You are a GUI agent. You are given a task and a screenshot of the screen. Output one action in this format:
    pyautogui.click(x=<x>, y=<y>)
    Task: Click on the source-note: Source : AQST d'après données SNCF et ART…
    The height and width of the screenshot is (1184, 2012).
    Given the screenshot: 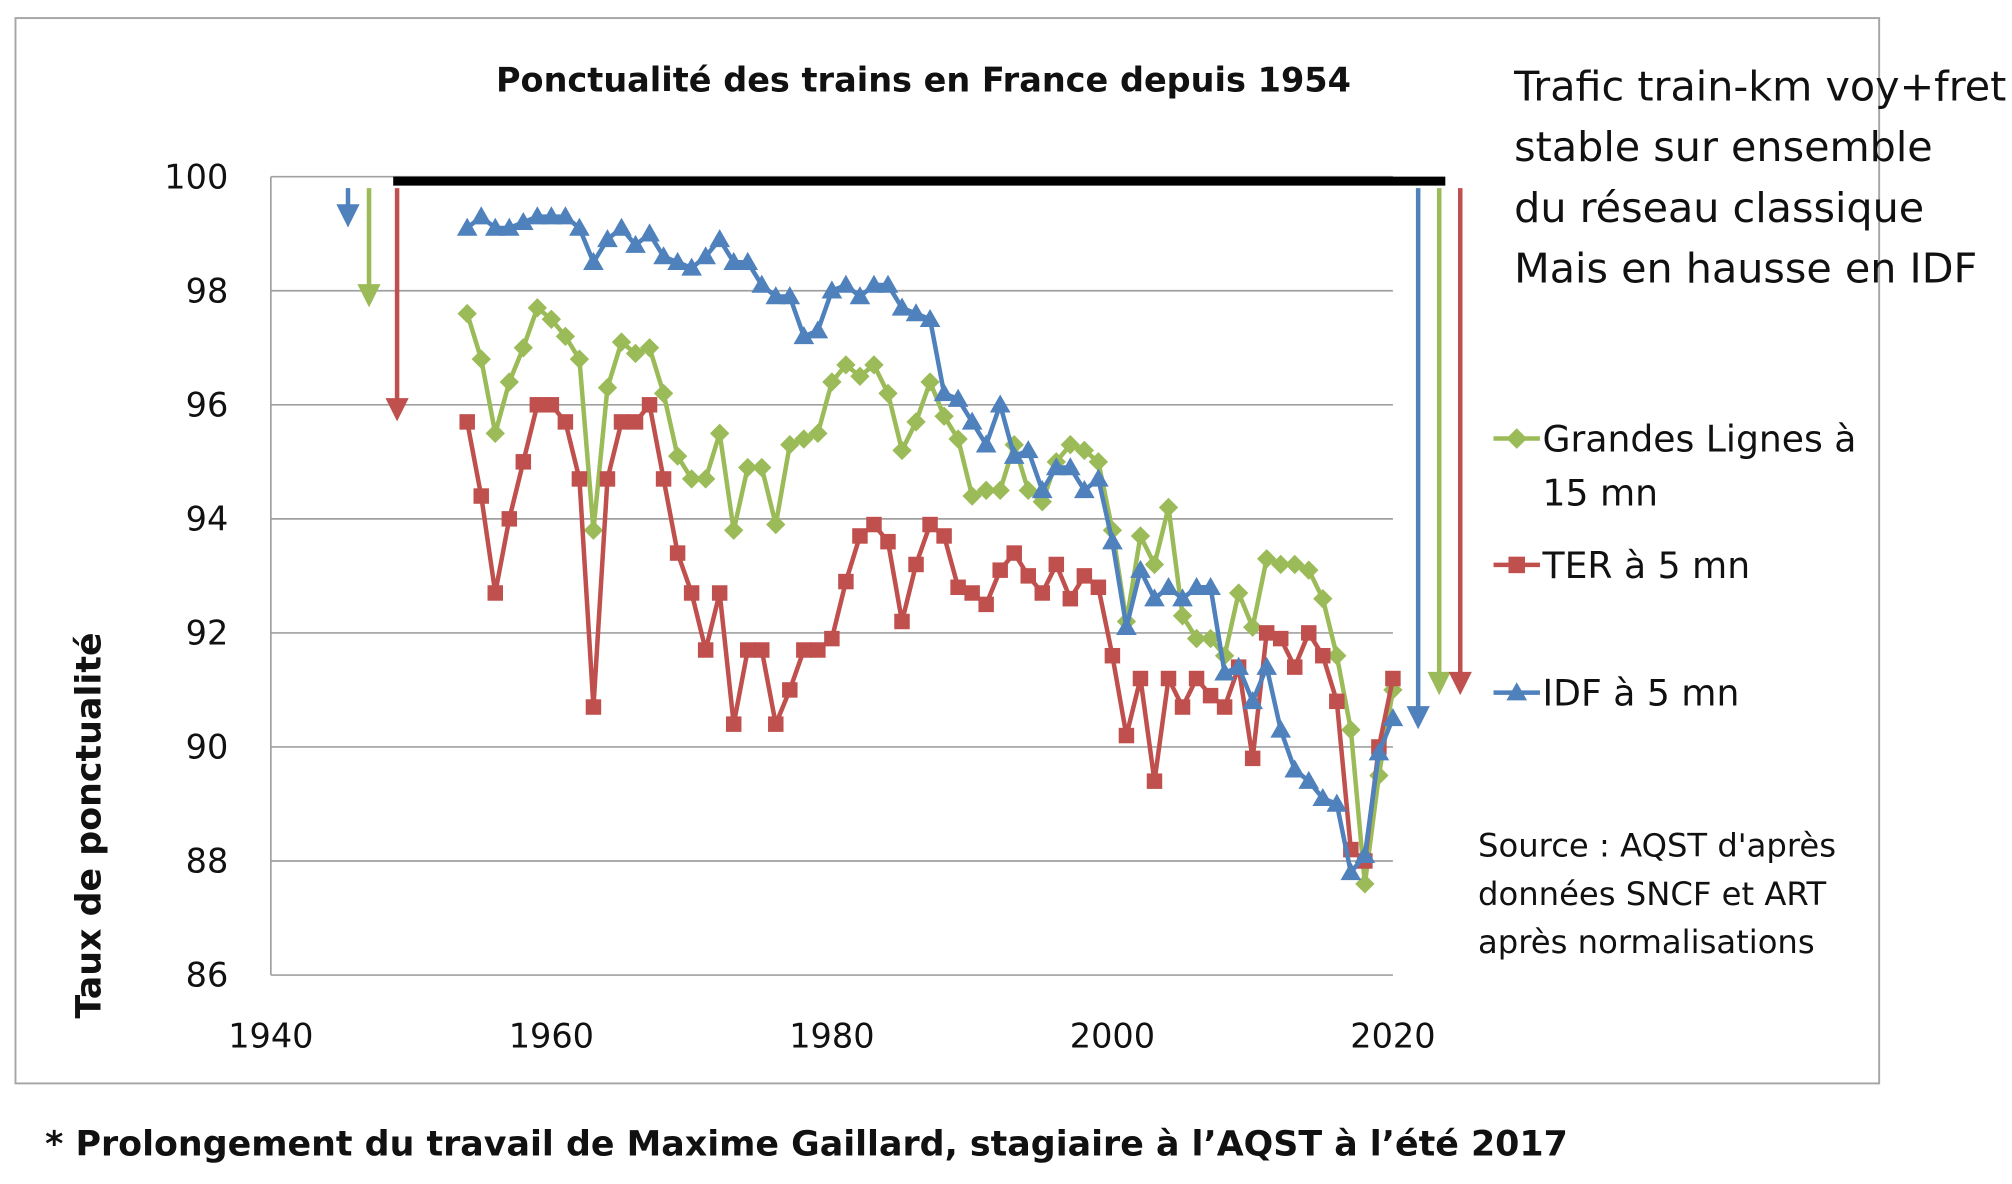 What is the action you would take?
    pyautogui.click(x=1657, y=893)
    